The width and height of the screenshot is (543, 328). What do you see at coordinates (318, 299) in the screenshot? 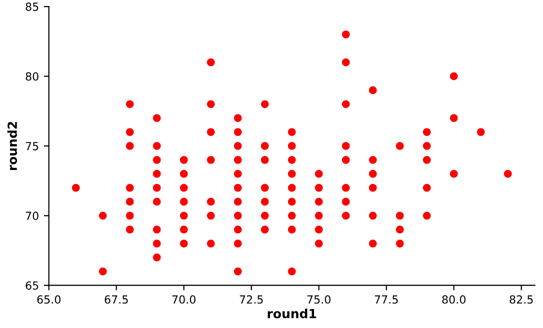
I see `x-tick-label: 75.0` at bounding box center [318, 299].